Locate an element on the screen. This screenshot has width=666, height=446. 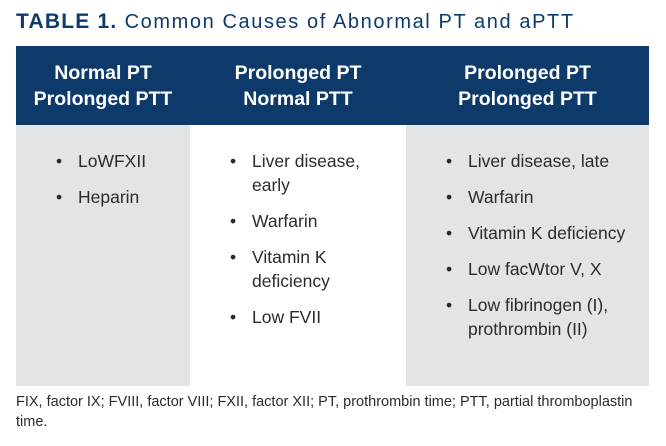
table-caption: Common Causes of Abnormal PT and aPTT is located at coordinates (349, 22).